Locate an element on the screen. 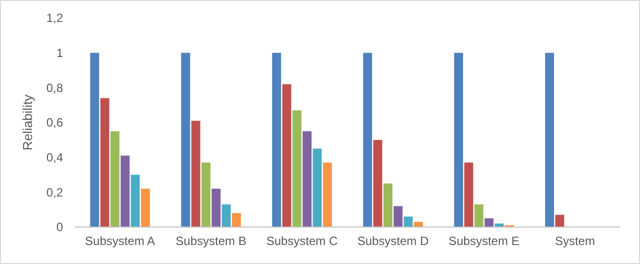 The height and width of the screenshot is (264, 640). y-tick-label: 1,2 is located at coordinates (55, 18).